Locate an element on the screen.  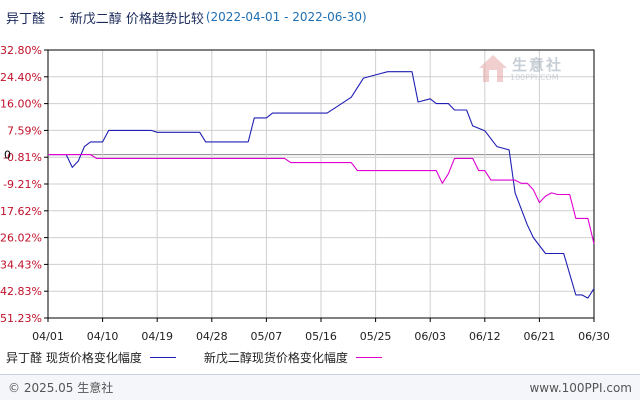
legend: 异丁醛 现货价格变化幅度 新戊二醇现货价格变化幅度 is located at coordinates (320, 357).